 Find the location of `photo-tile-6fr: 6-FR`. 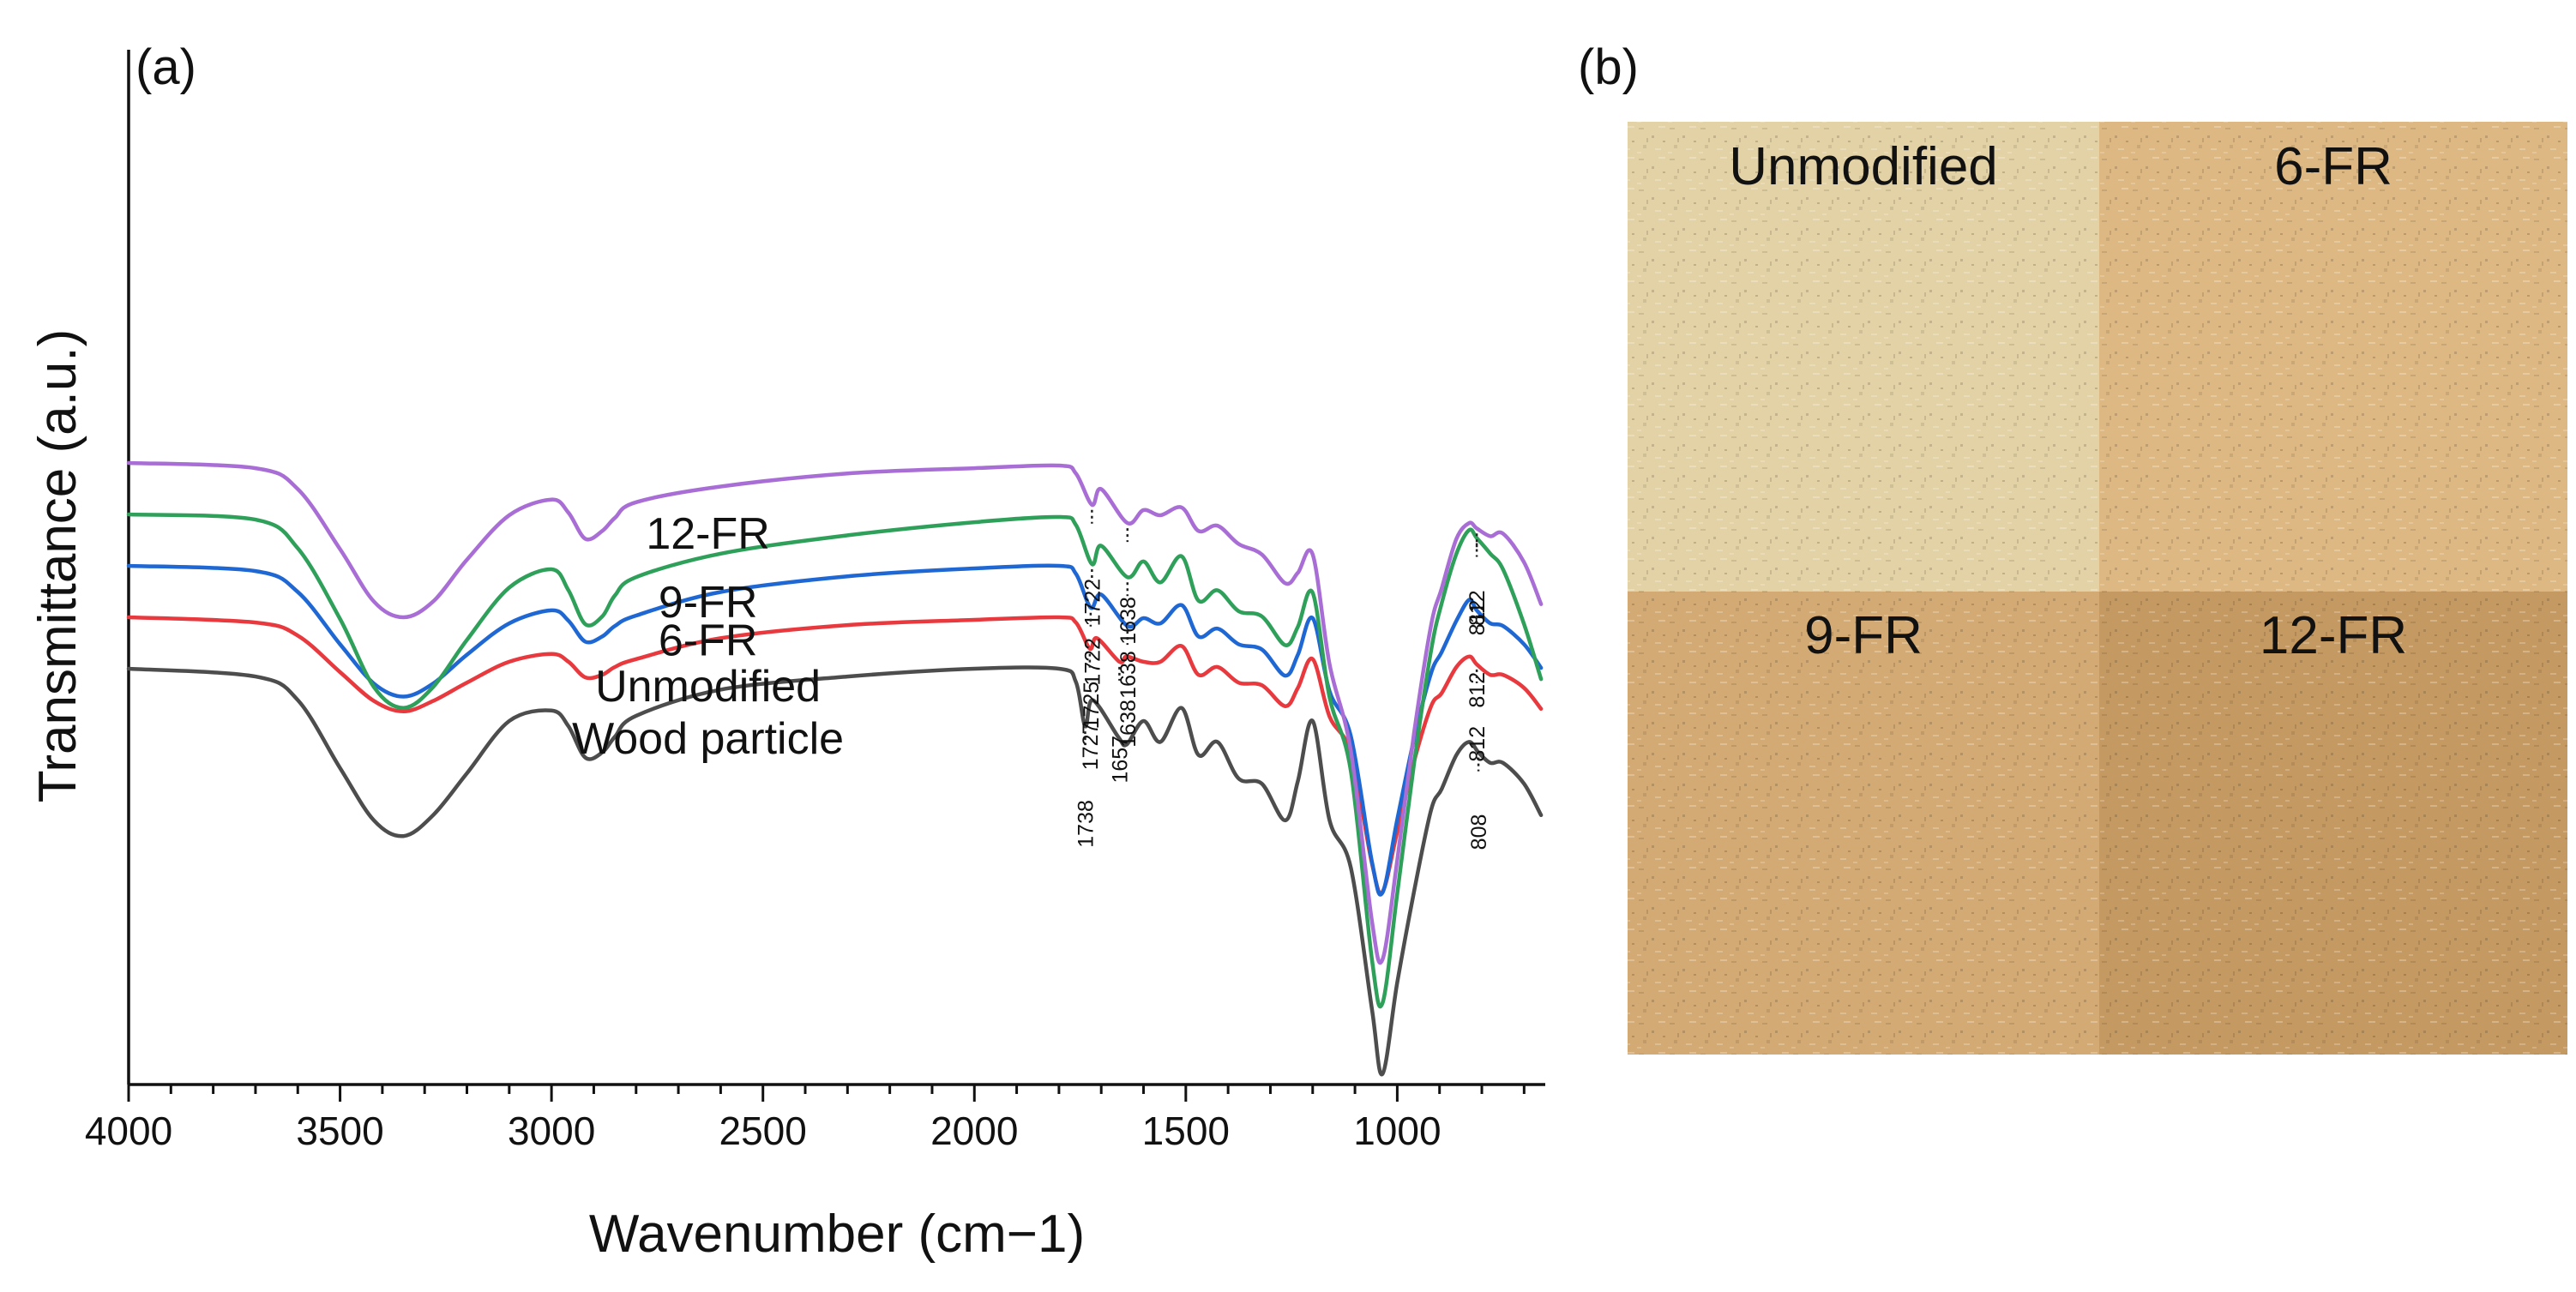

photo-tile-6fr: 6-FR is located at coordinates (2333, 357).